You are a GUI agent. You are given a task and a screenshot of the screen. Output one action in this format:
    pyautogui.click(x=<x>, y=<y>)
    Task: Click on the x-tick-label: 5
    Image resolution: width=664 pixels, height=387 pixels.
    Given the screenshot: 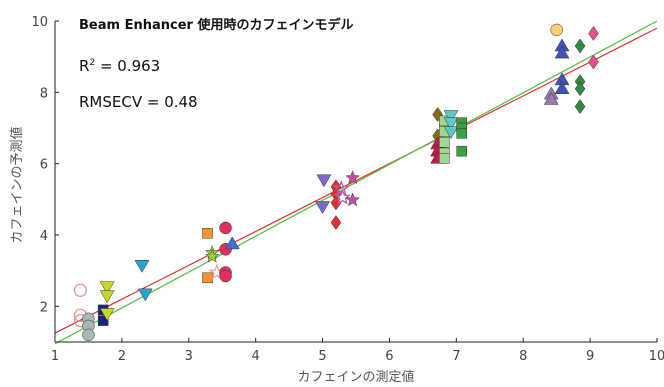 What is the action you would take?
    pyautogui.click(x=322, y=356)
    